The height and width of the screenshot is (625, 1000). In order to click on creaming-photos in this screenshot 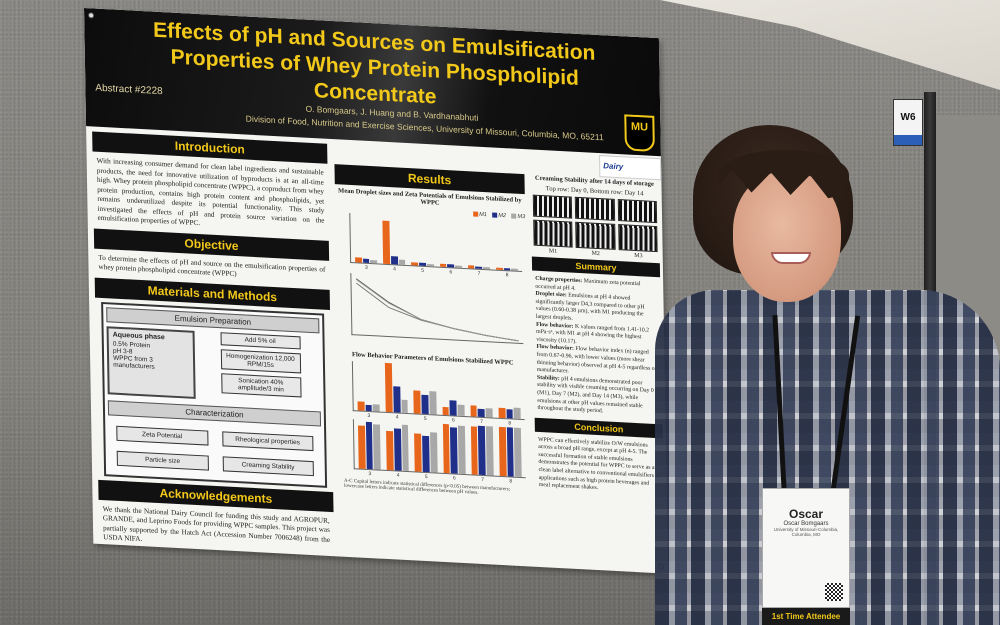, I will do `click(595, 223)`.